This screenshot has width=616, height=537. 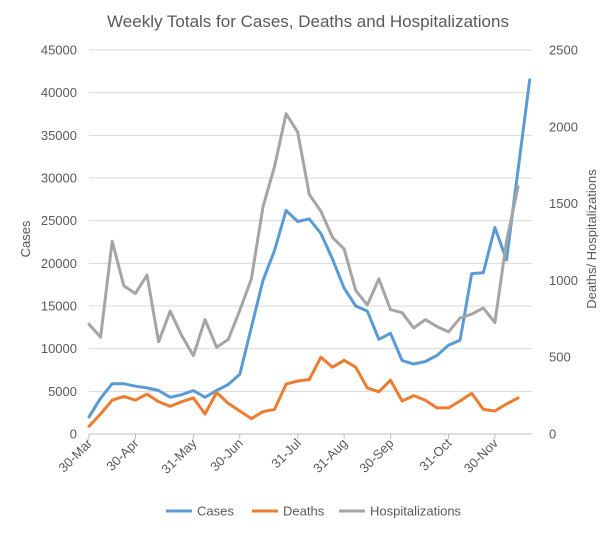 What do you see at coordinates (591, 239) in the screenshot?
I see `y2-axis-label: Deaths/ Hospitalizations` at bounding box center [591, 239].